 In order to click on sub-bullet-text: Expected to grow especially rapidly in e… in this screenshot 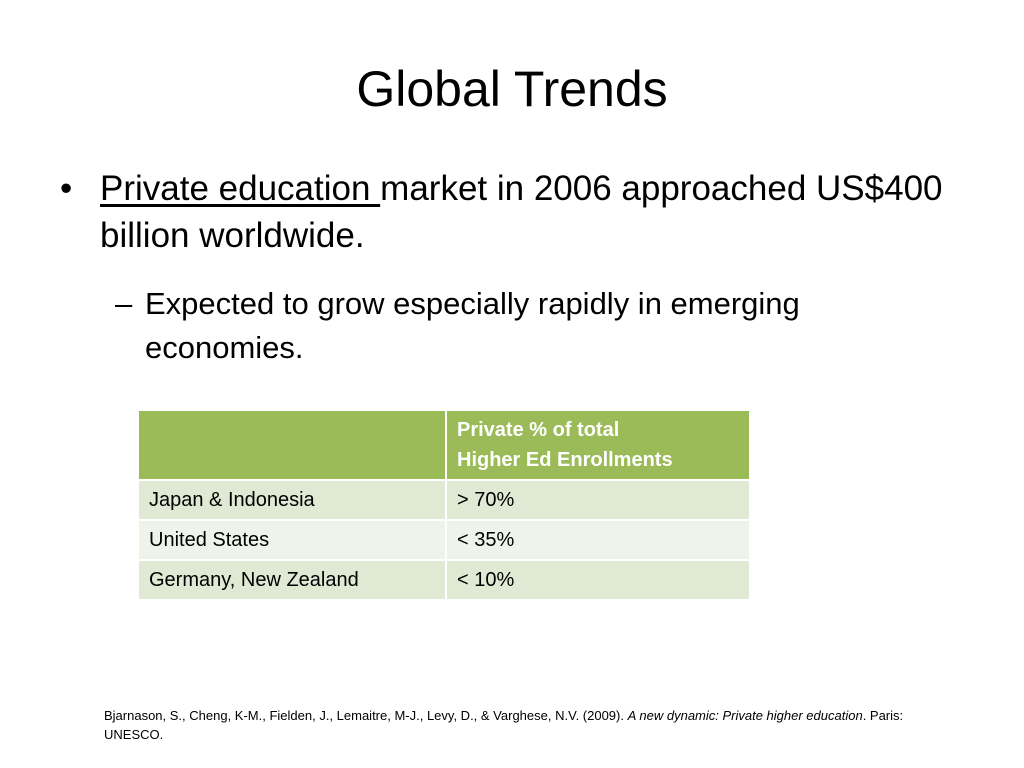, I will do `click(472, 325)`.